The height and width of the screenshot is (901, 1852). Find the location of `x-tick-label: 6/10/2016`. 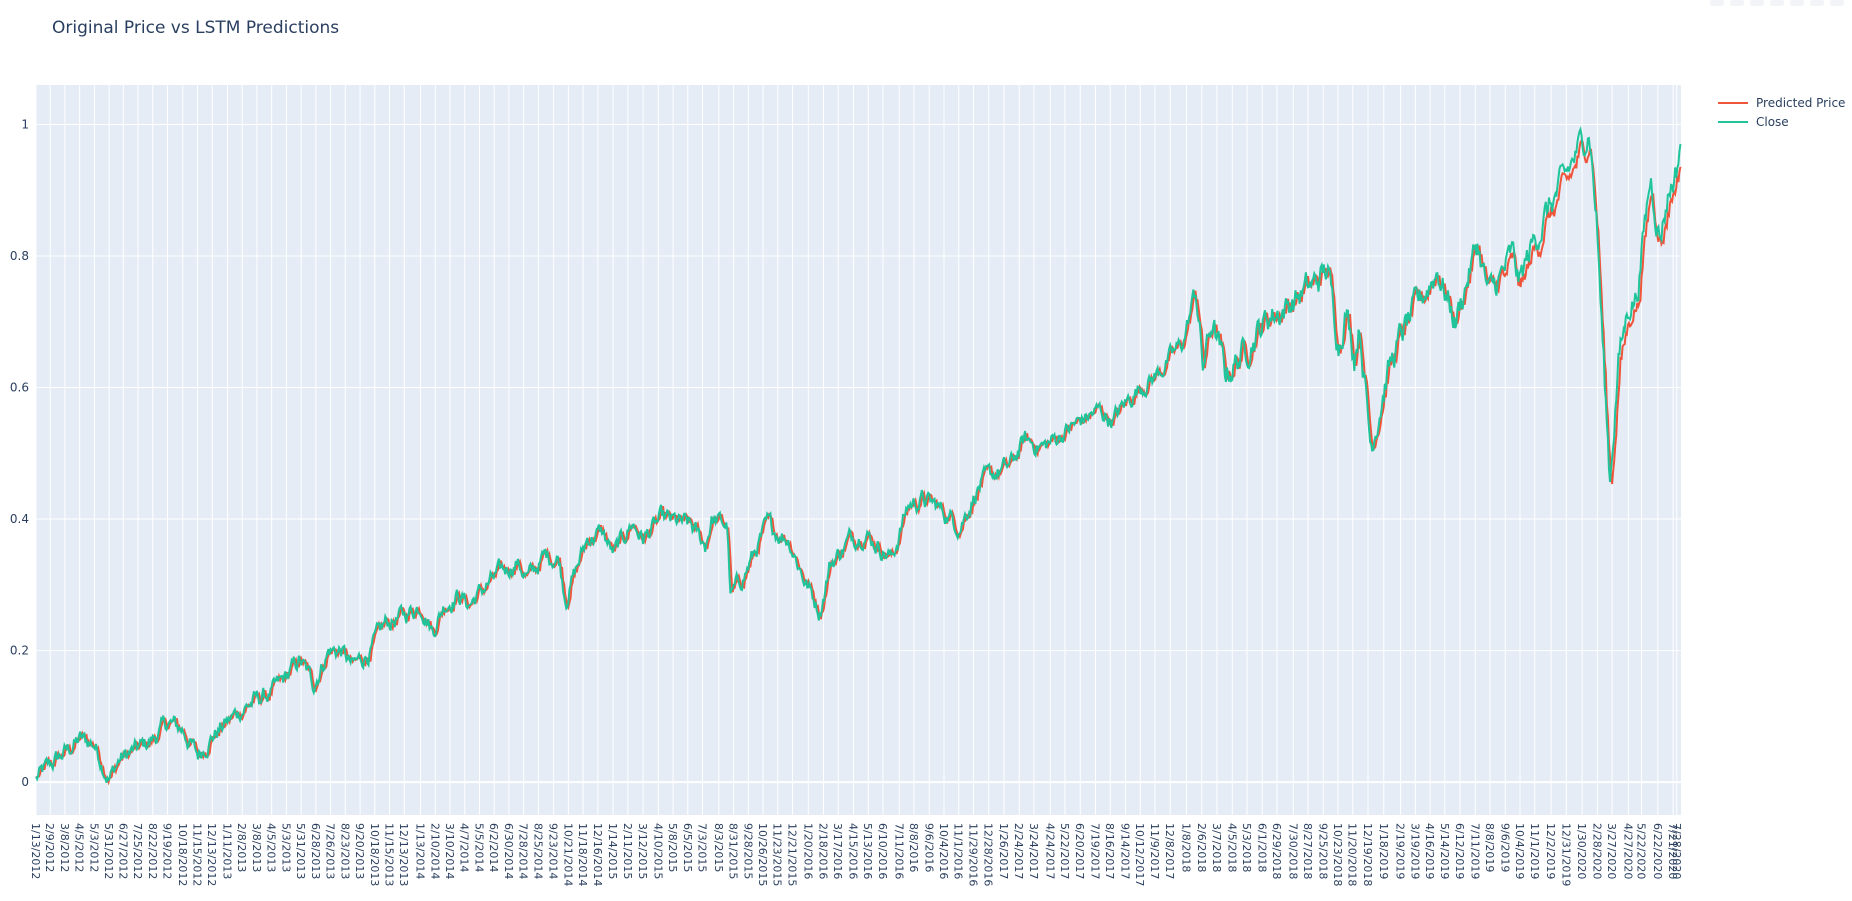

x-tick-label: 6/10/2016 is located at coordinates (882, 851).